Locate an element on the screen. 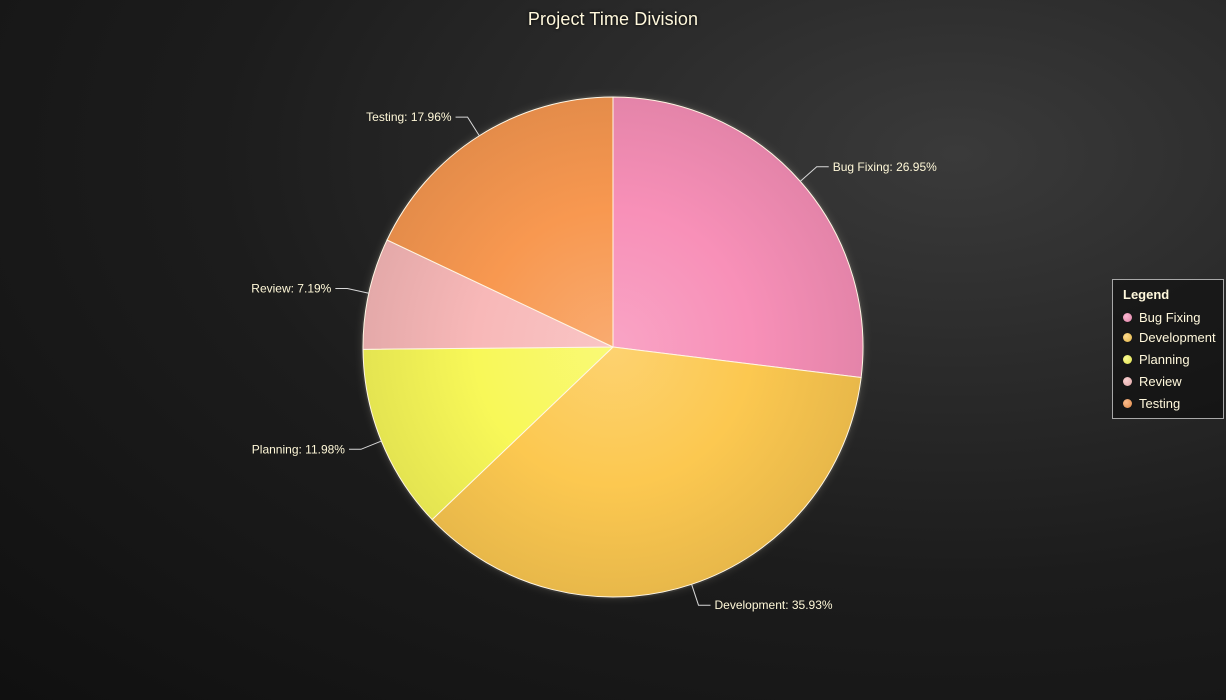 This screenshot has height=700, width=1226. leader-line-review is located at coordinates (352, 291).